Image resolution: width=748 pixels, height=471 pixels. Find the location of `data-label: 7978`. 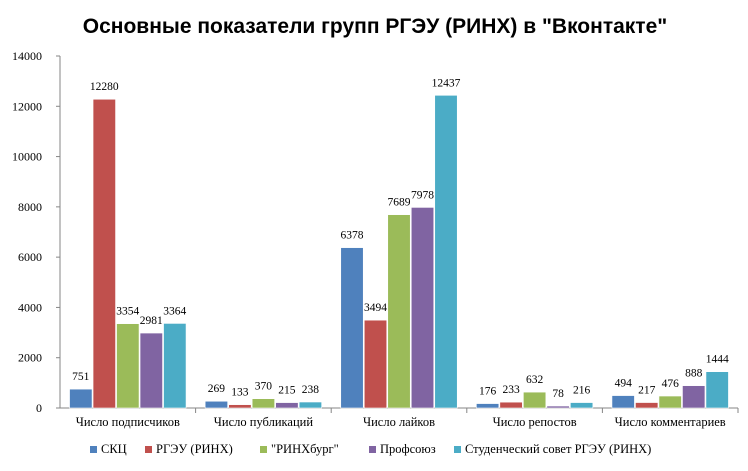

data-label: 7978 is located at coordinates (422, 195).